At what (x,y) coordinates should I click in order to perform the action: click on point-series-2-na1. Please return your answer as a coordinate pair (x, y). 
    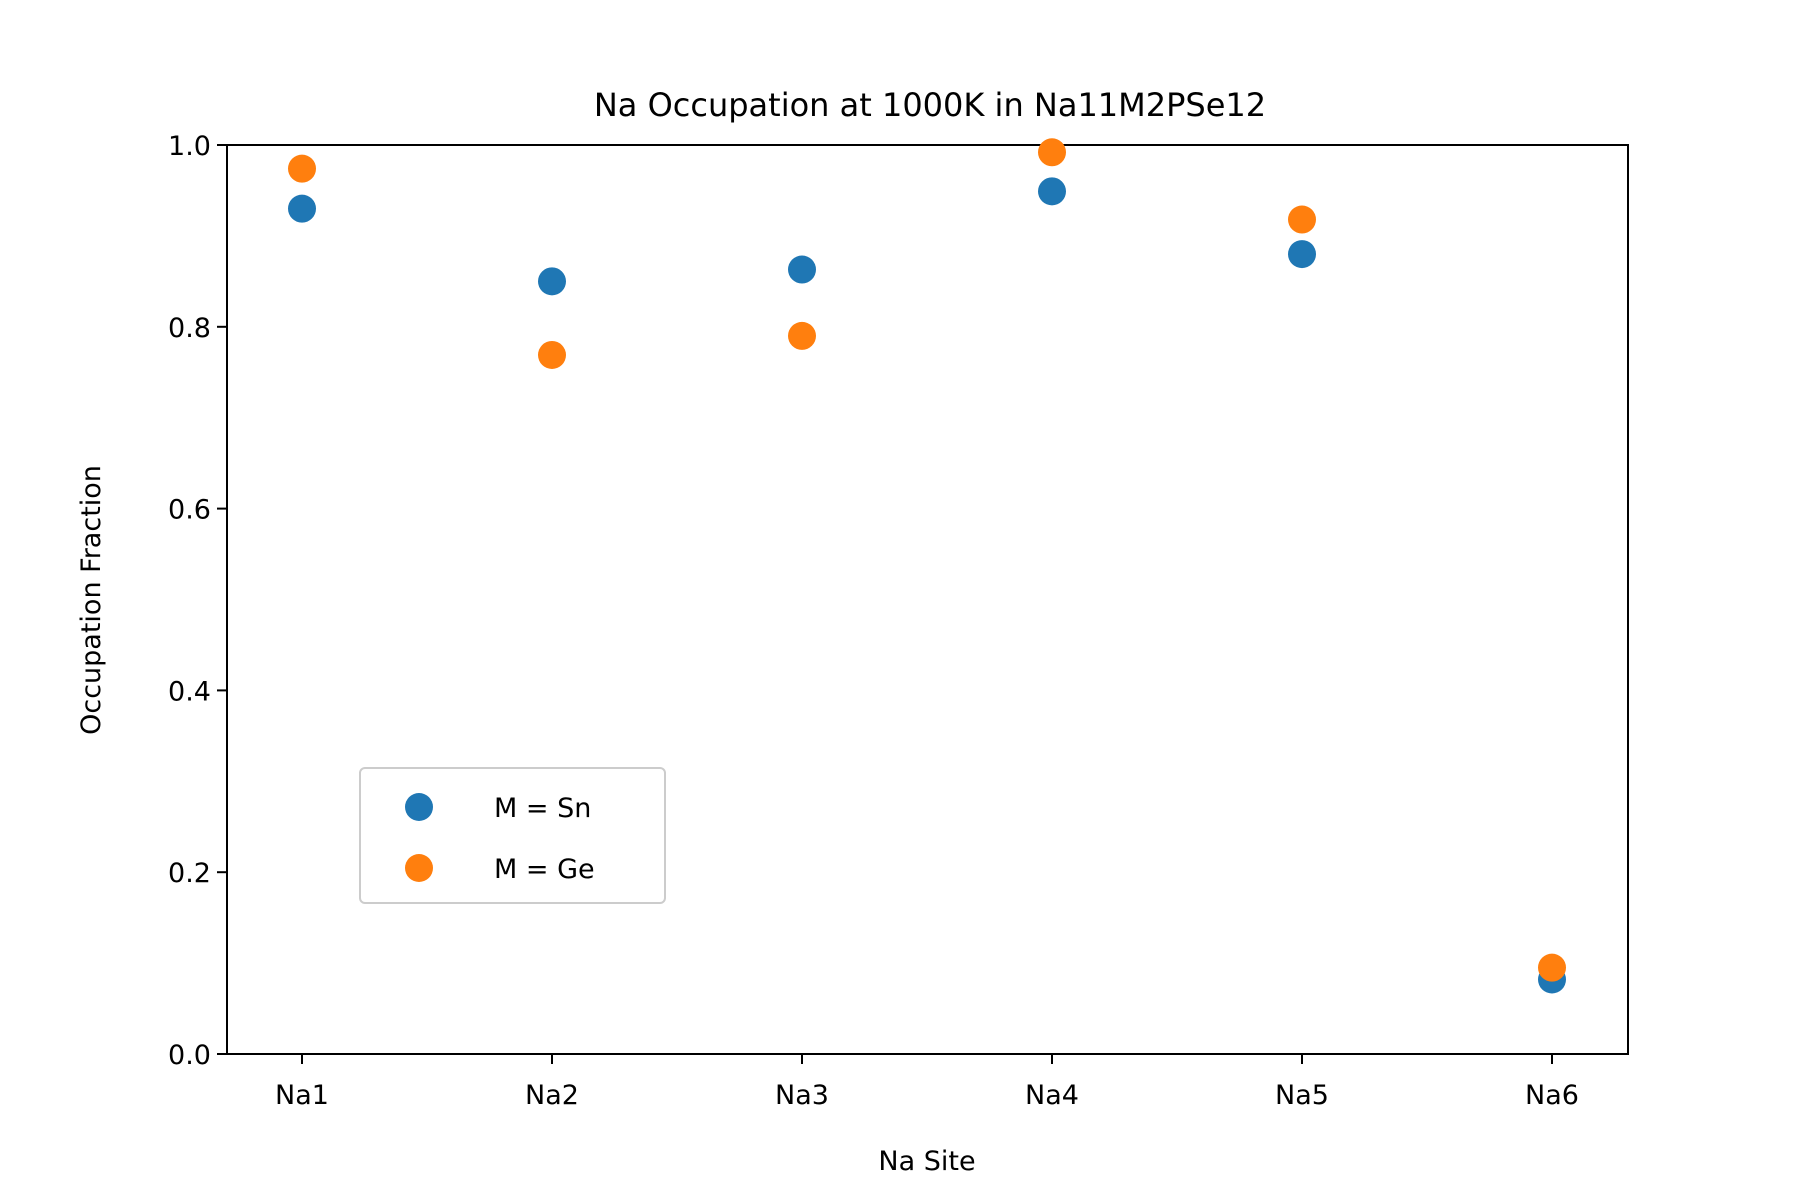
    Looking at the image, I should click on (302, 168).